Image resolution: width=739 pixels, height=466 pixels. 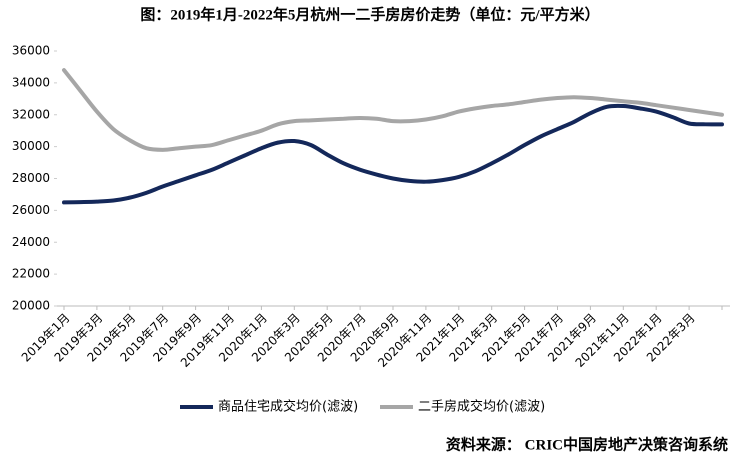 I want to click on y-tick-label: 28000, so click(x=31, y=178).